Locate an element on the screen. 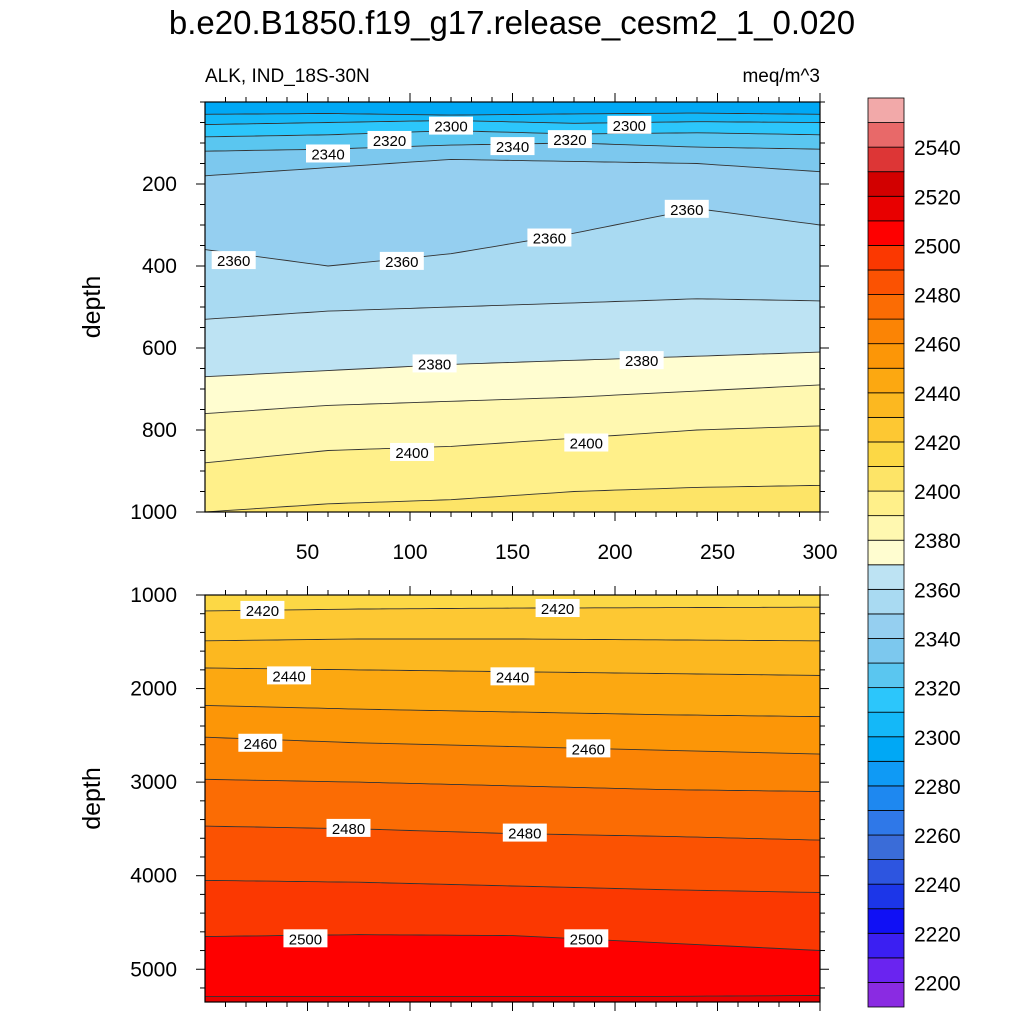 Image resolution: width=1024 pixels, height=1029 pixels. y-tick-label: 5000 is located at coordinates (153, 969).